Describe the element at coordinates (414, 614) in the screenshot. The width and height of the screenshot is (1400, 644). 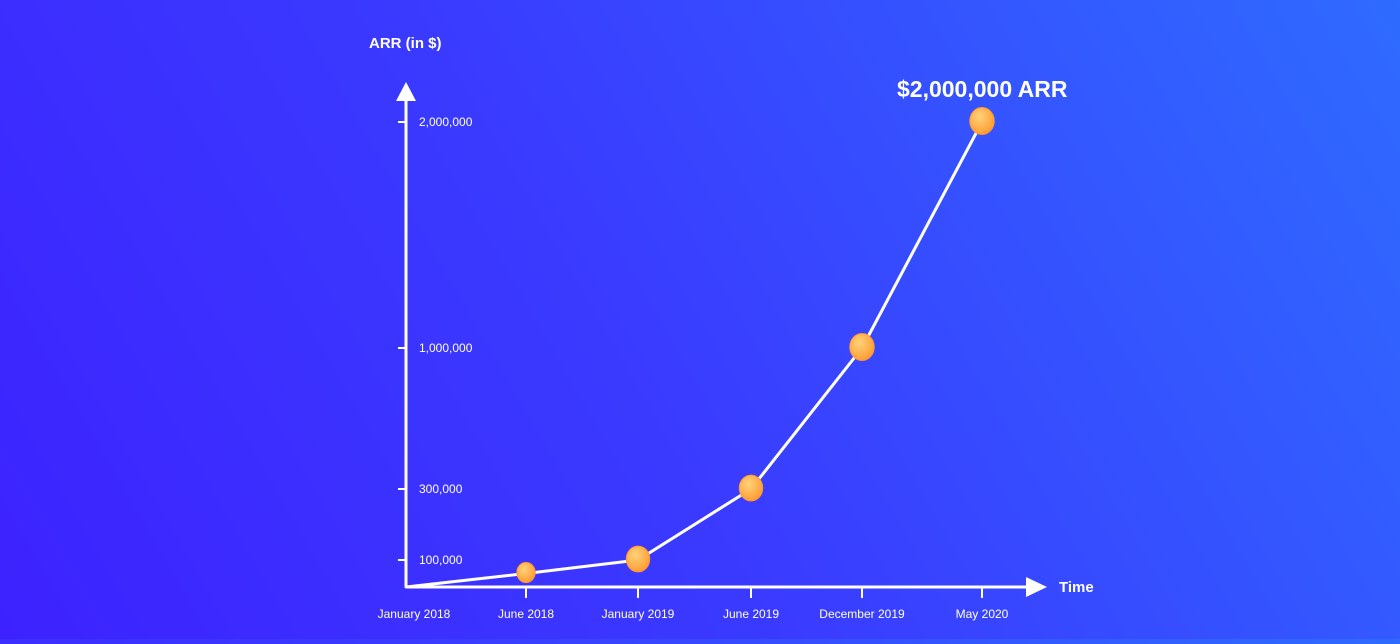
I see `x-tick-label: January 2018` at that location.